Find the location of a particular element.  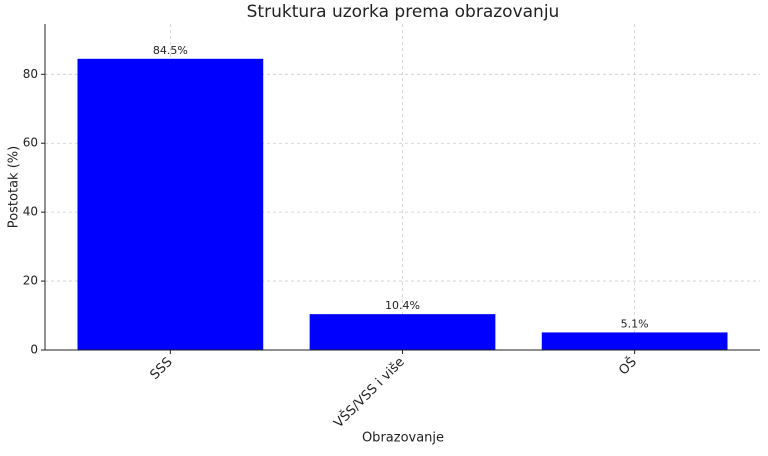

y-tick-label: 80 is located at coordinates (30, 74).